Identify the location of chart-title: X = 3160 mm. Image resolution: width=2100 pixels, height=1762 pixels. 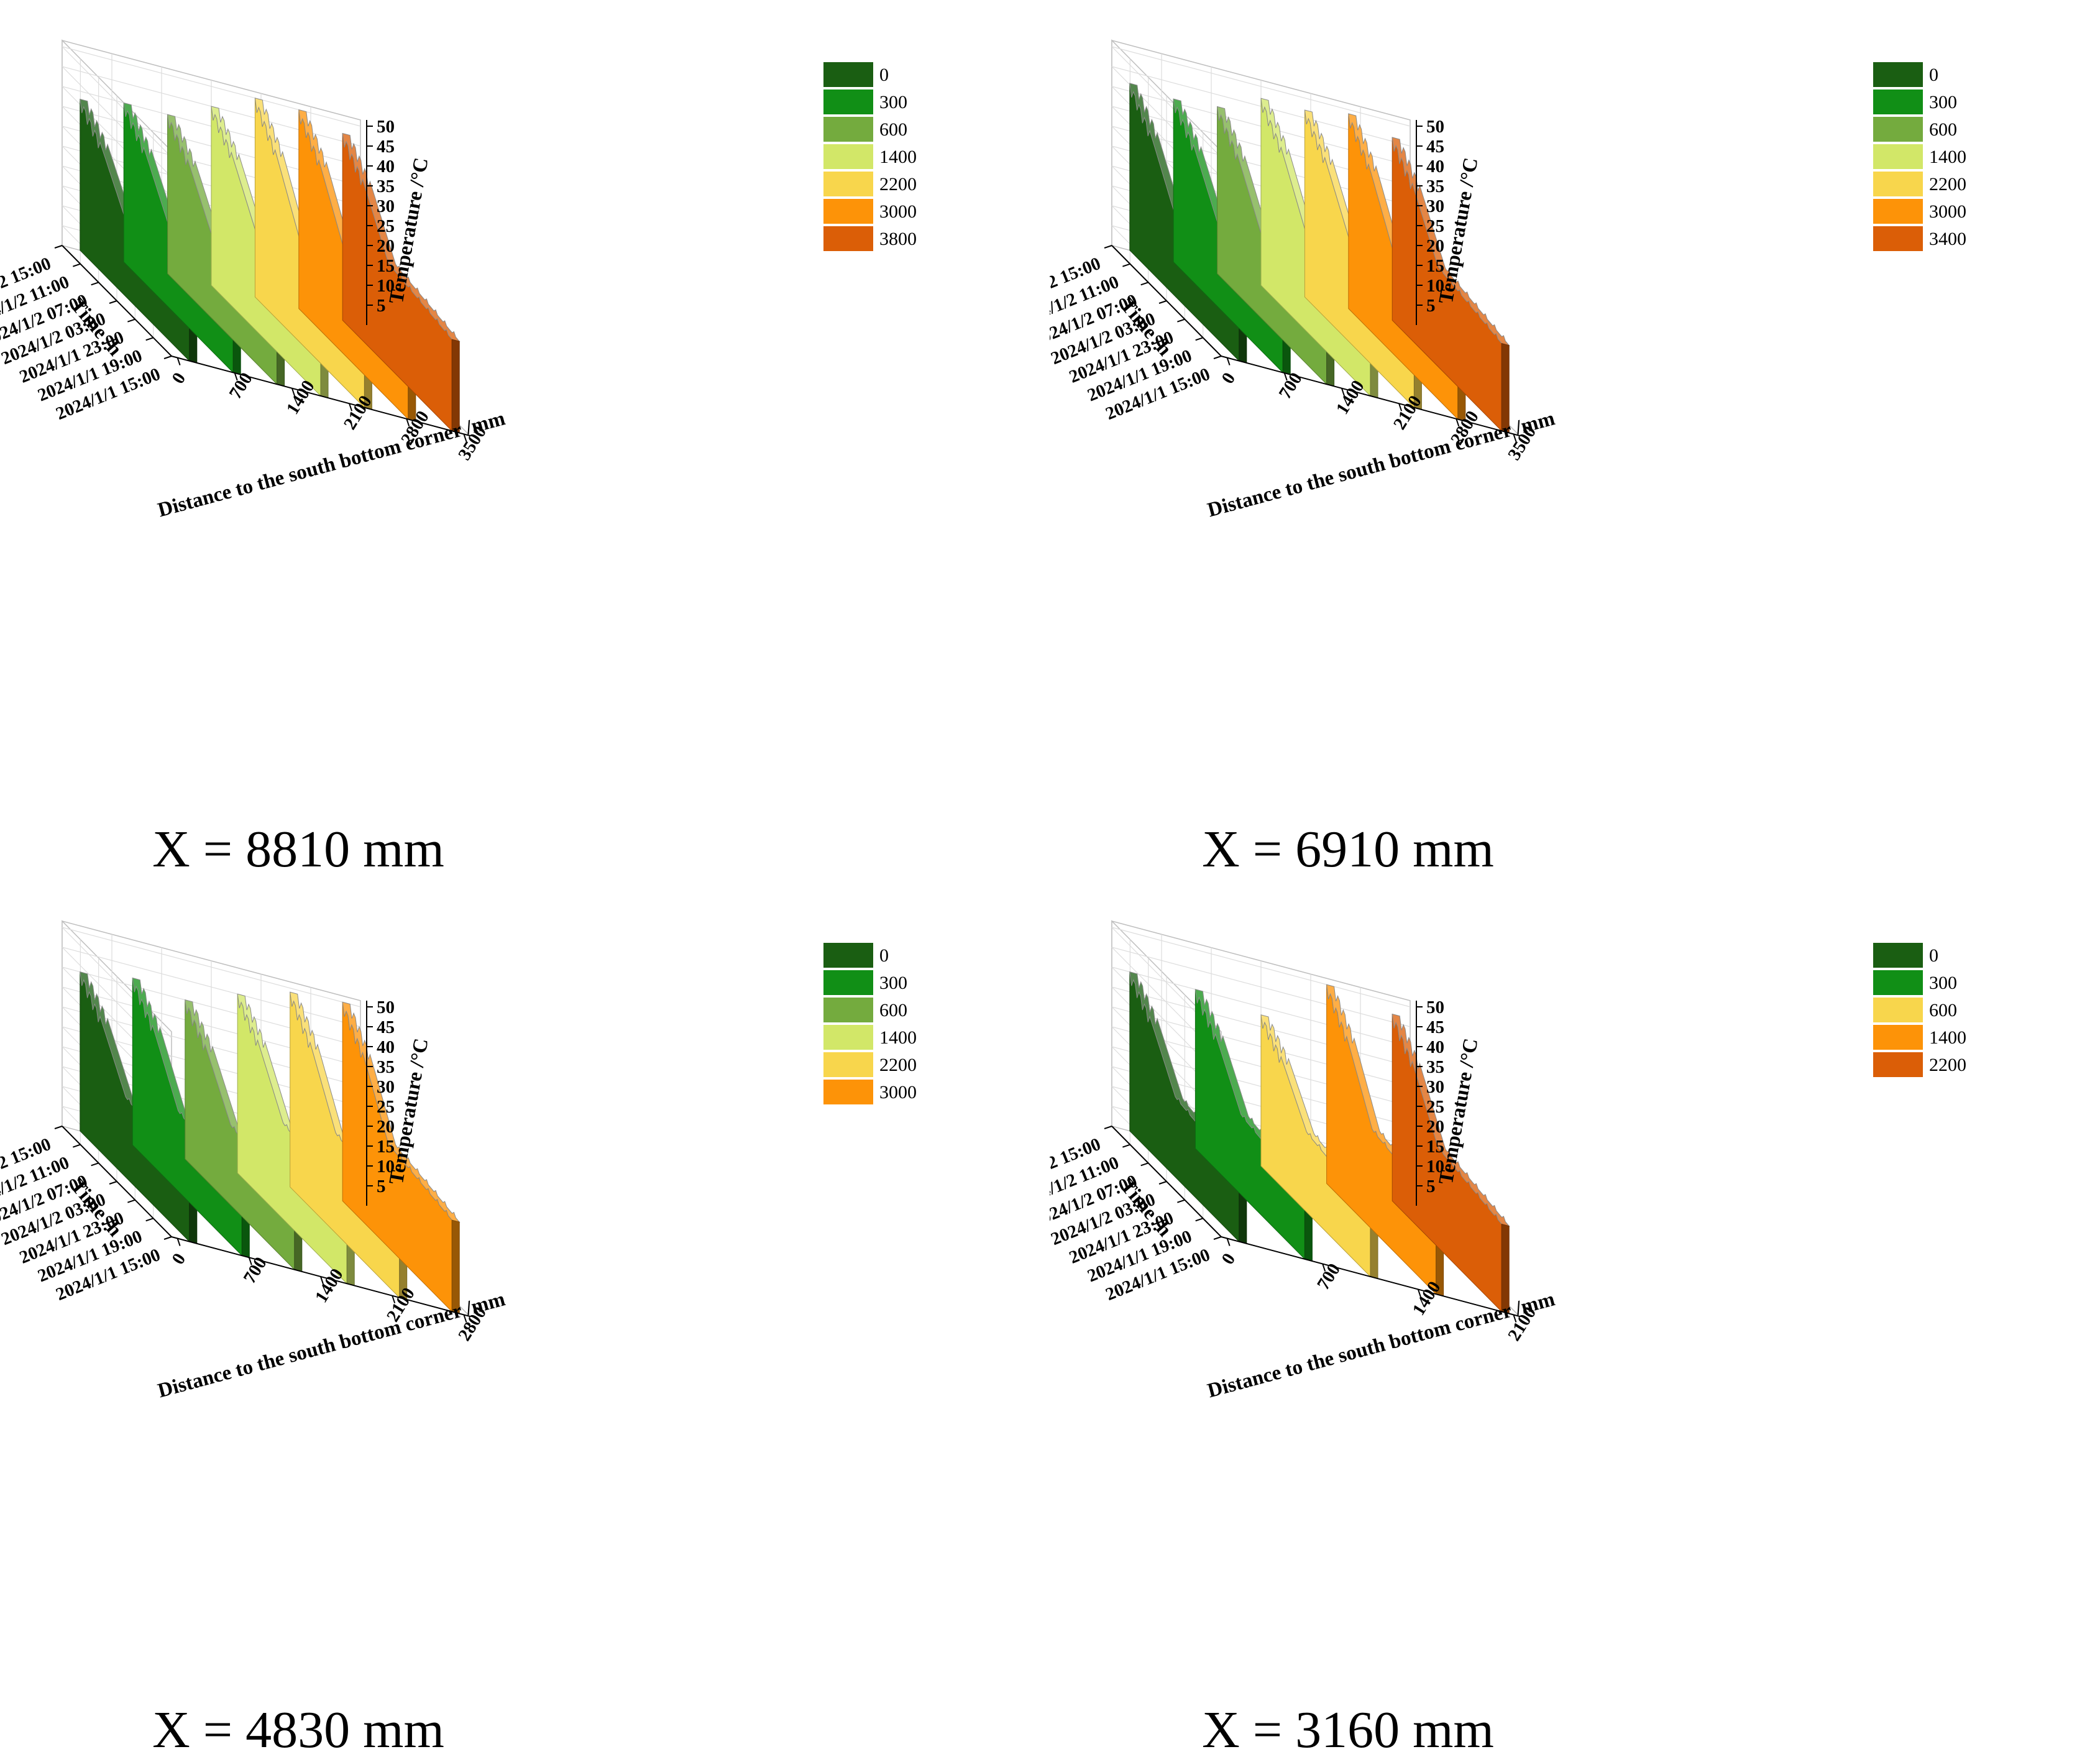
(1348, 1730).